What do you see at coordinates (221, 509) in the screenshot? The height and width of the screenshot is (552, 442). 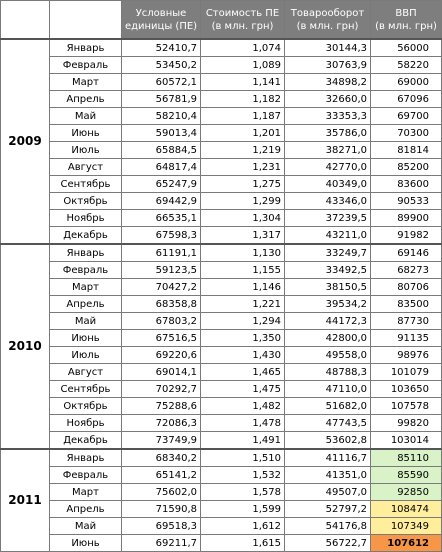 I see `table-row: Апрель 71590,8 1,599 52797,2 108474` at bounding box center [221, 509].